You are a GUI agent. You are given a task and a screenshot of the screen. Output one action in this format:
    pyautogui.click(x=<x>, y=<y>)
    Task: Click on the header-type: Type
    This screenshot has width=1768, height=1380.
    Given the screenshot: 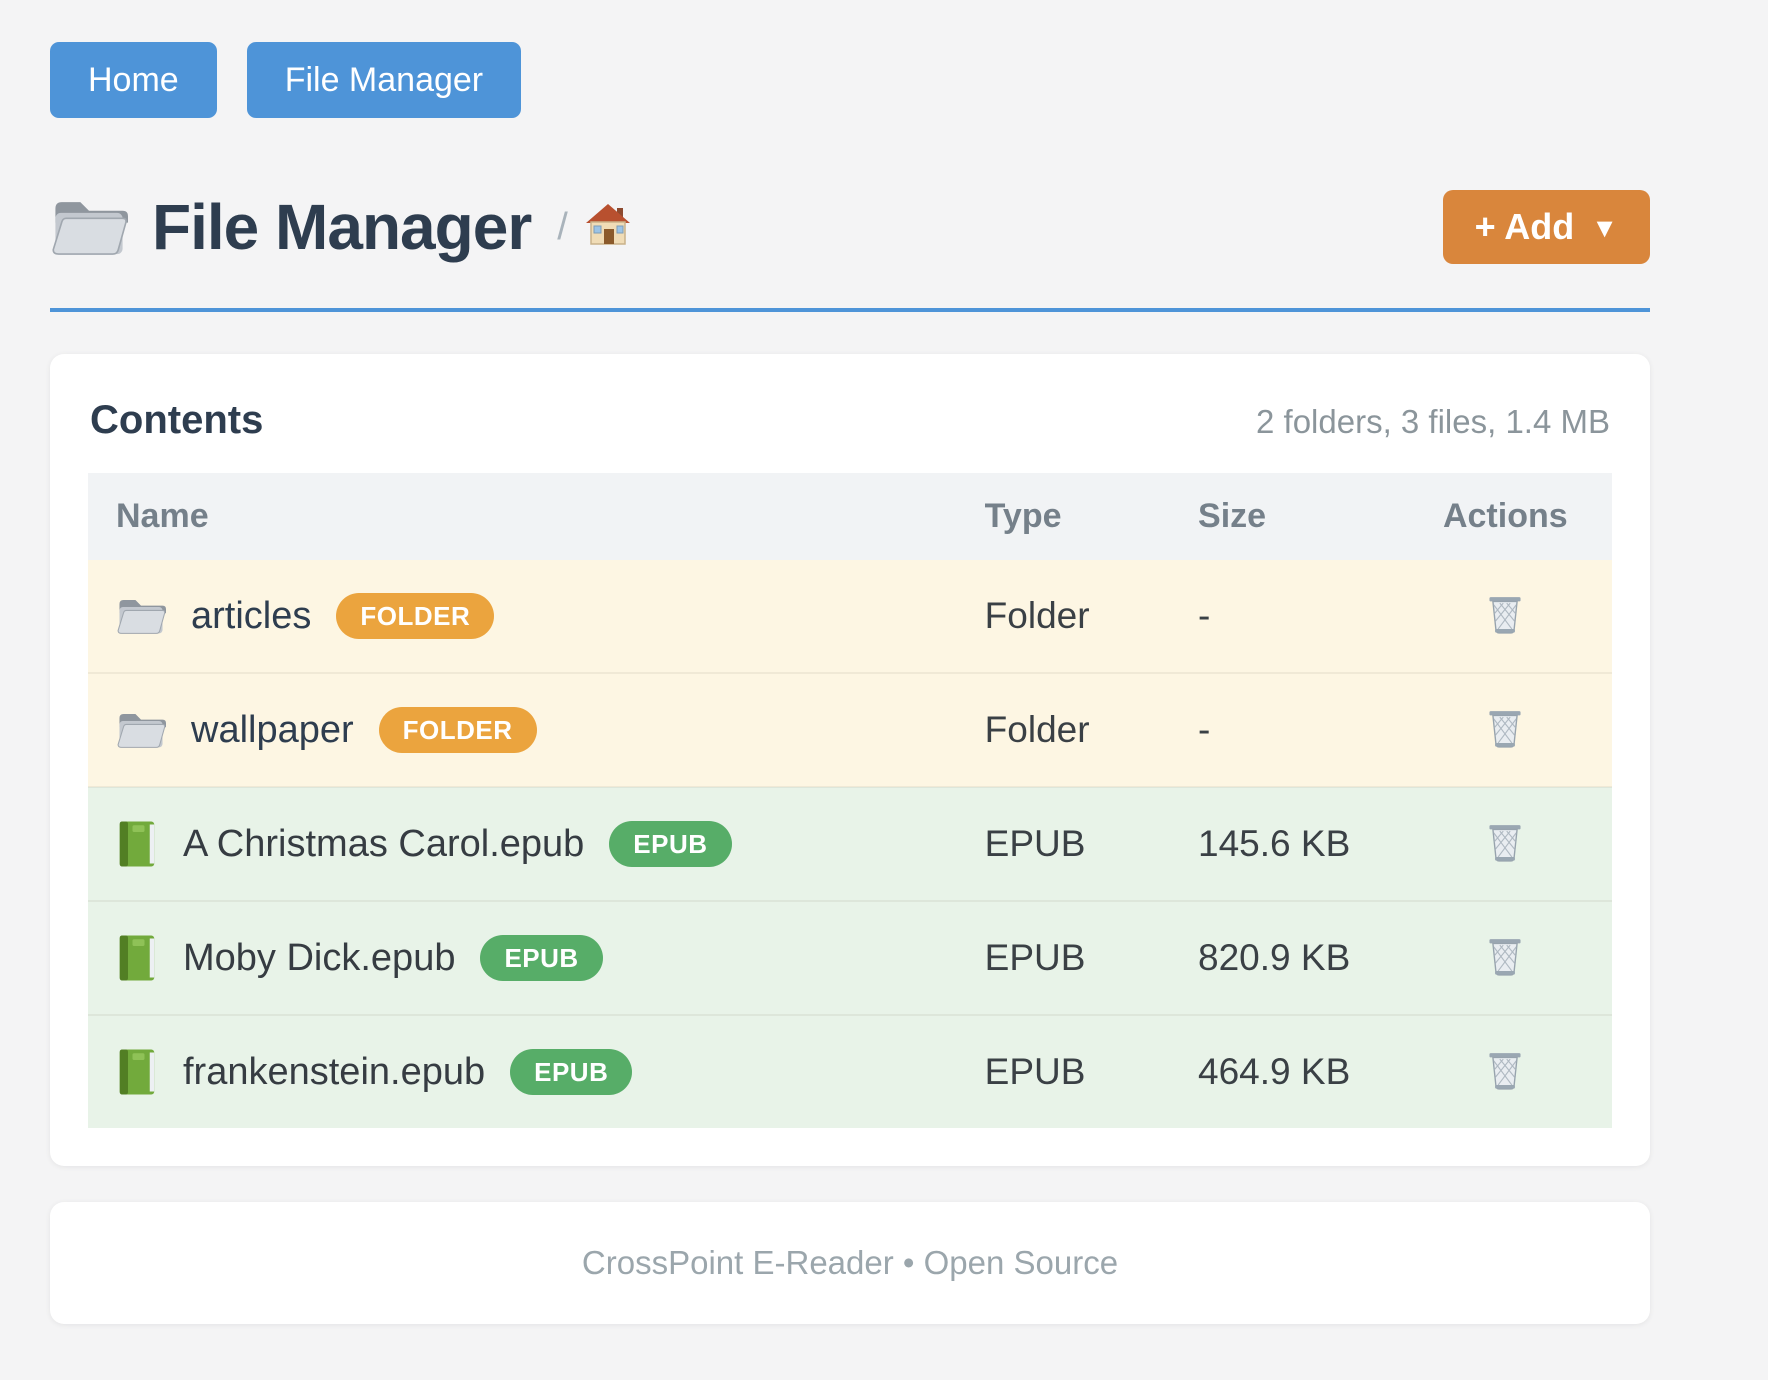 What is the action you would take?
    pyautogui.click(x=1063, y=516)
    